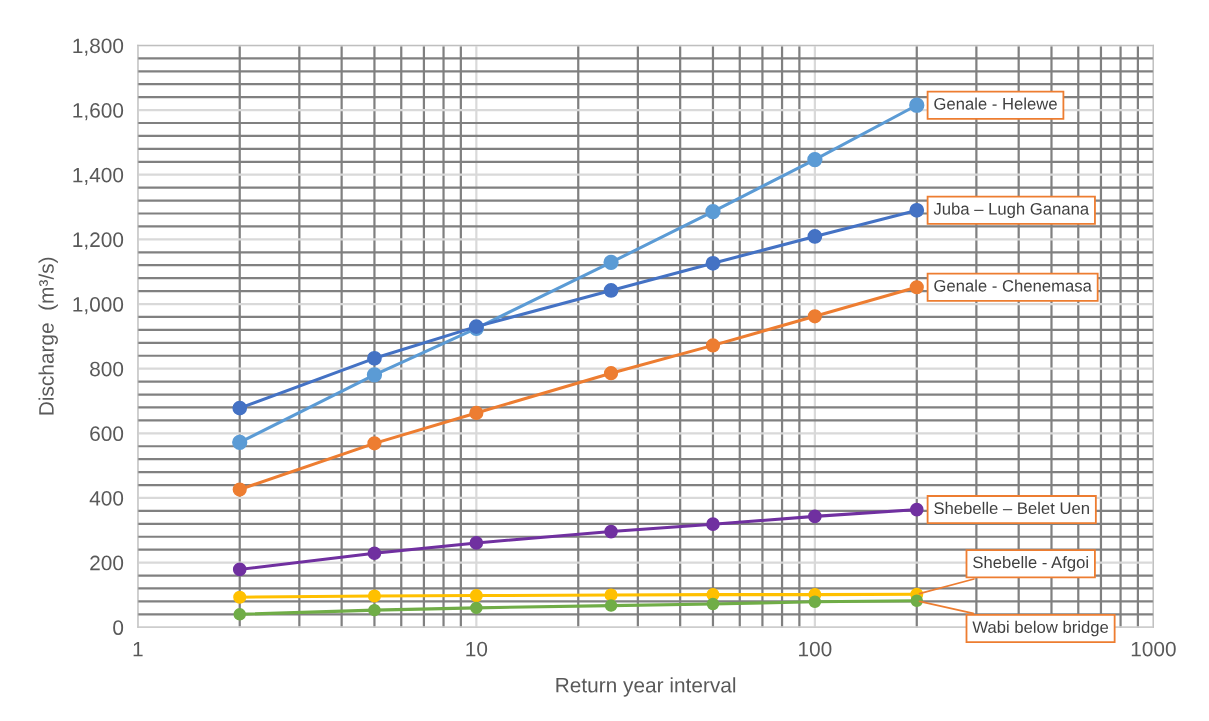 The width and height of the screenshot is (1209, 721). Describe the element at coordinates (98, 112) in the screenshot. I see `y-tick-label: 1,600` at that location.